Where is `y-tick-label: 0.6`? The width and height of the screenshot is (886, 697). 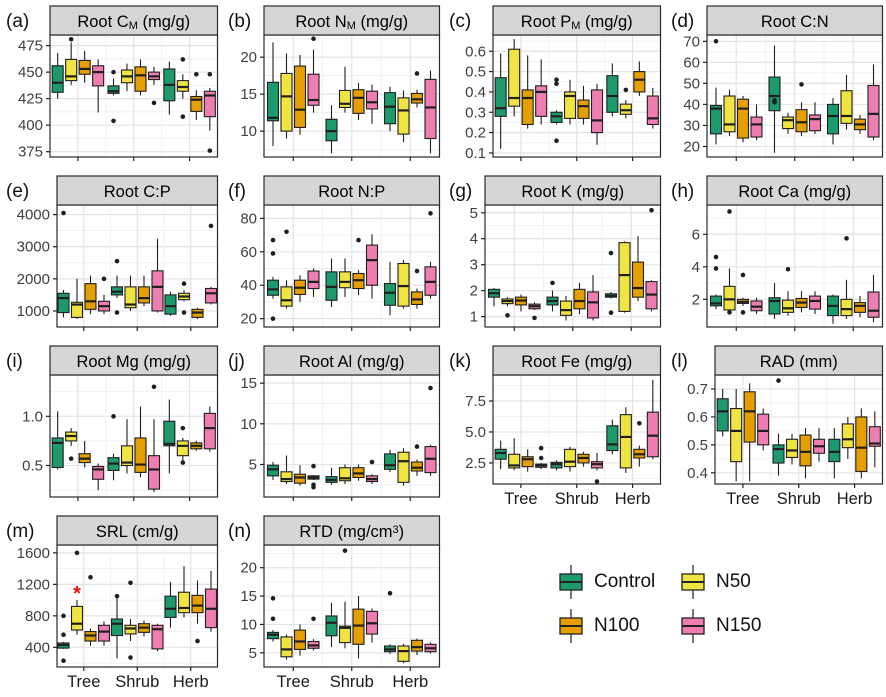 y-tick-label: 0.6 is located at coordinates (697, 417).